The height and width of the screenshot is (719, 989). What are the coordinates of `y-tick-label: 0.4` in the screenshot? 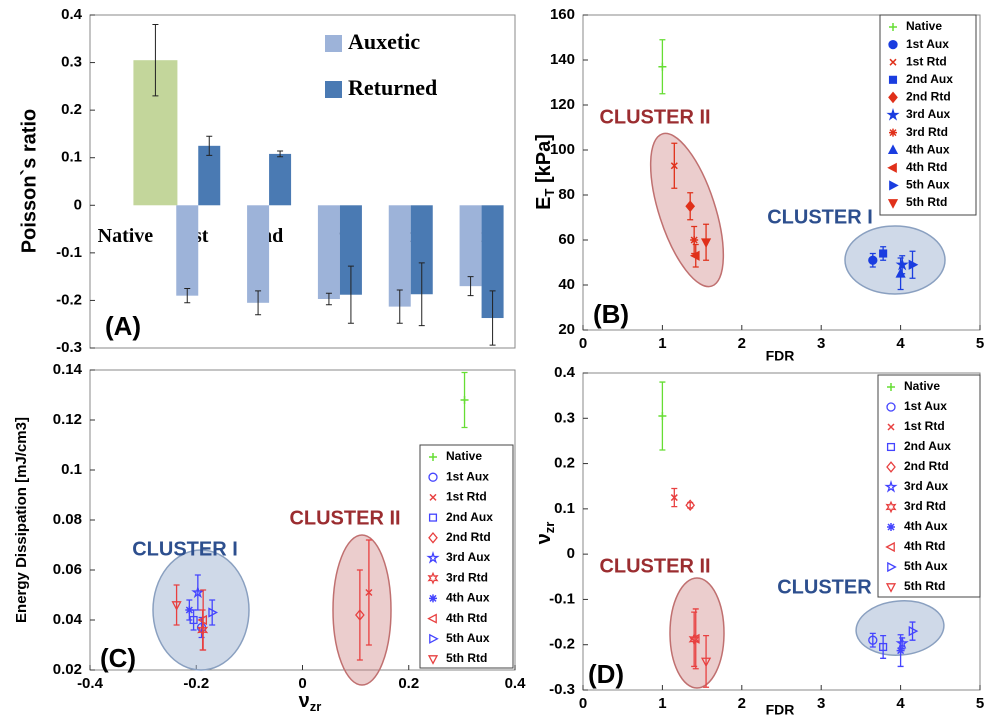 It's located at (565, 372).